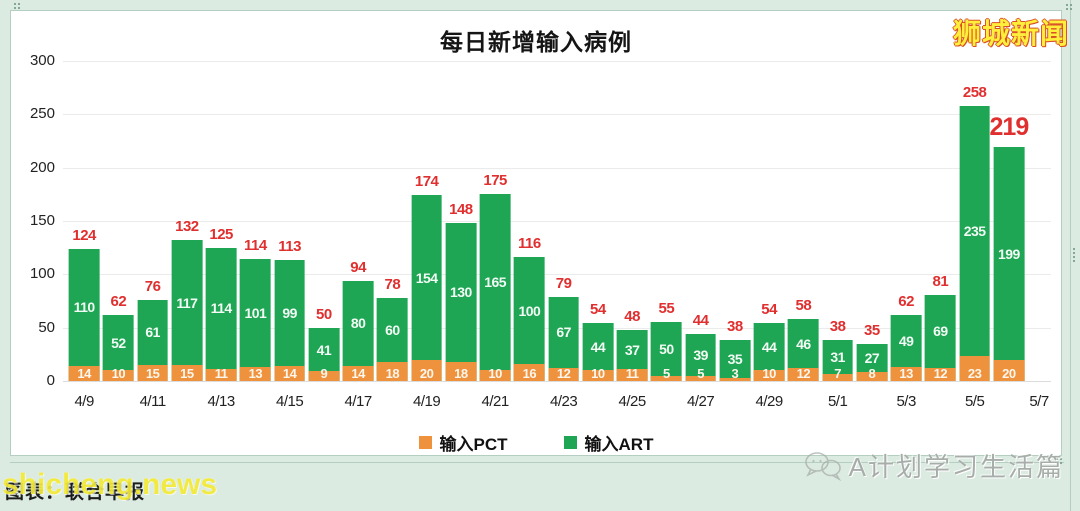  Describe the element at coordinates (42, 114) in the screenshot. I see `y-tick-label: 250` at that location.